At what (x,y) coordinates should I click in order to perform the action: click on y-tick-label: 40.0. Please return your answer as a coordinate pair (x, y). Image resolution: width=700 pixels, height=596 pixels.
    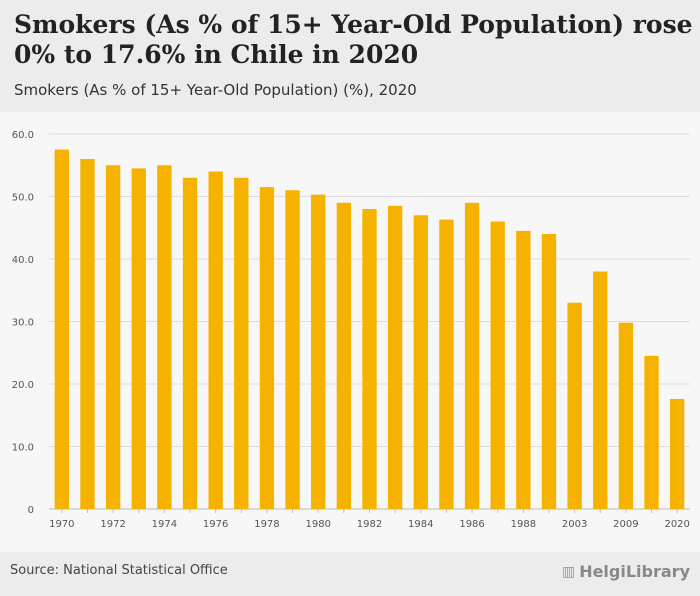
    Looking at the image, I should click on (23, 260).